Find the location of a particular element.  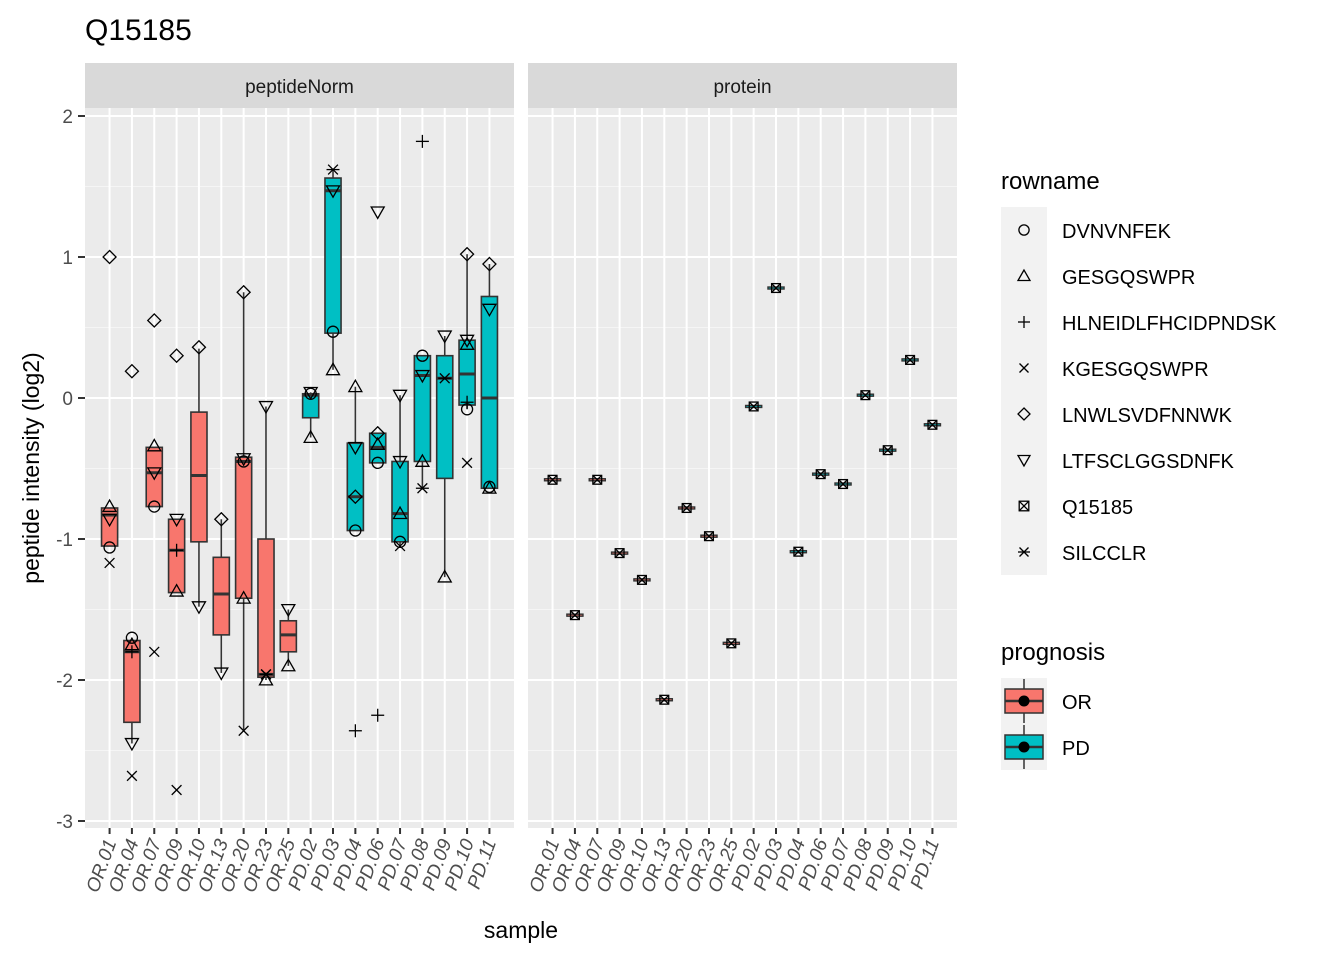

facet-strip is located at coordinates (299, 85).